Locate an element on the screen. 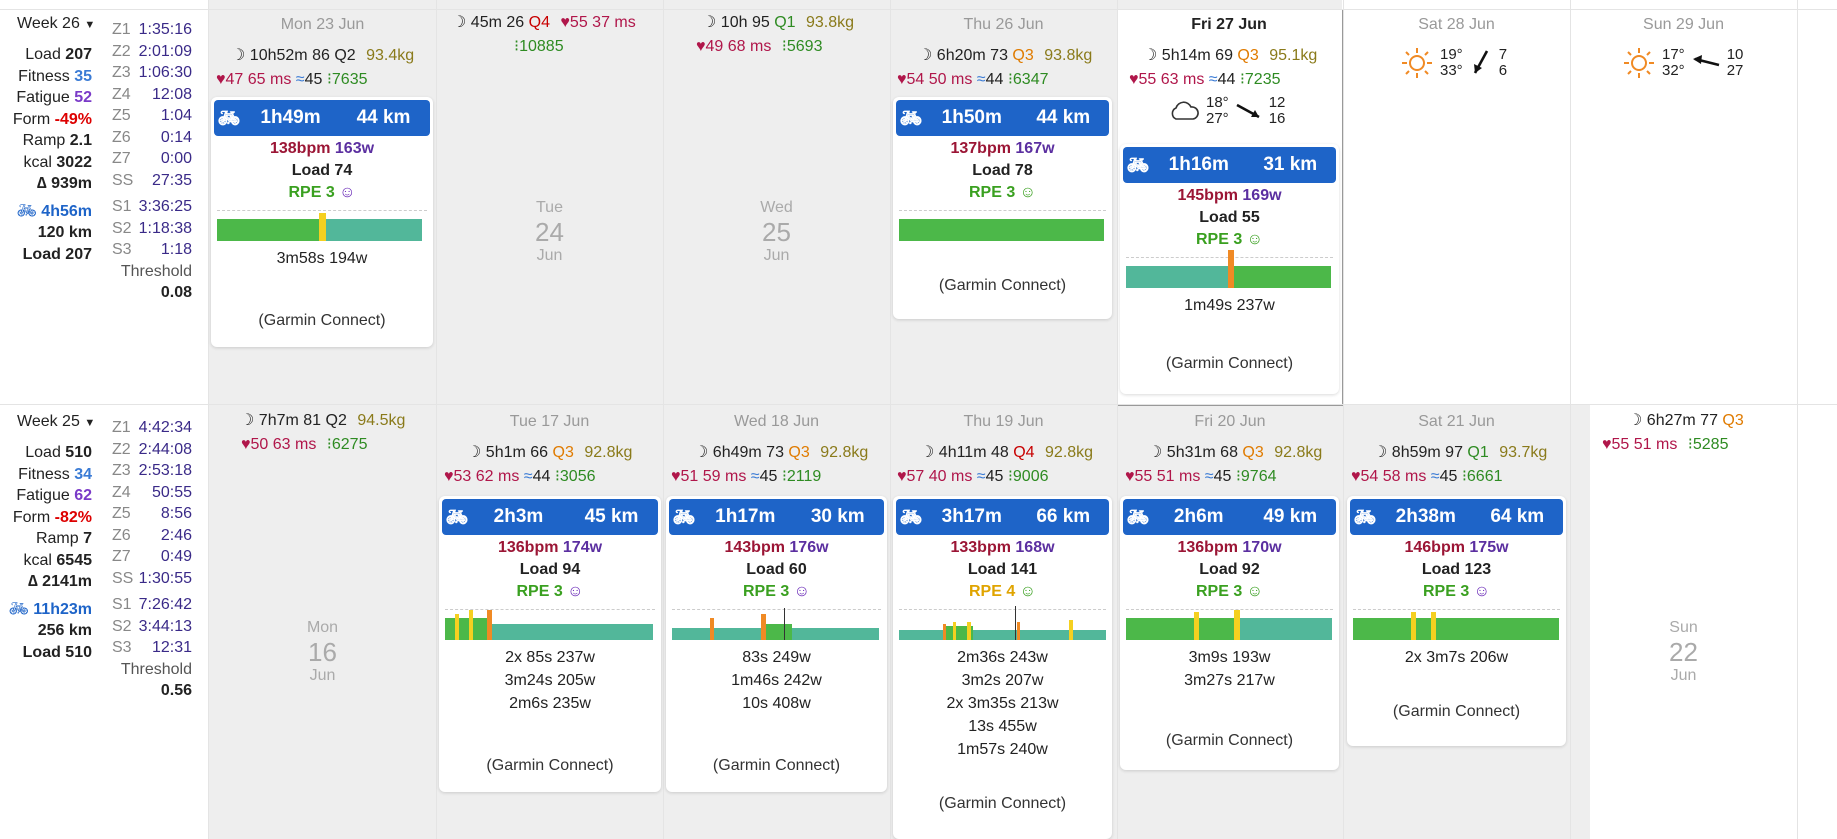 The image size is (1837, 839). sleep-row: ☽ 5h31m 68 Q3 92.8kg is located at coordinates (1235, 452).